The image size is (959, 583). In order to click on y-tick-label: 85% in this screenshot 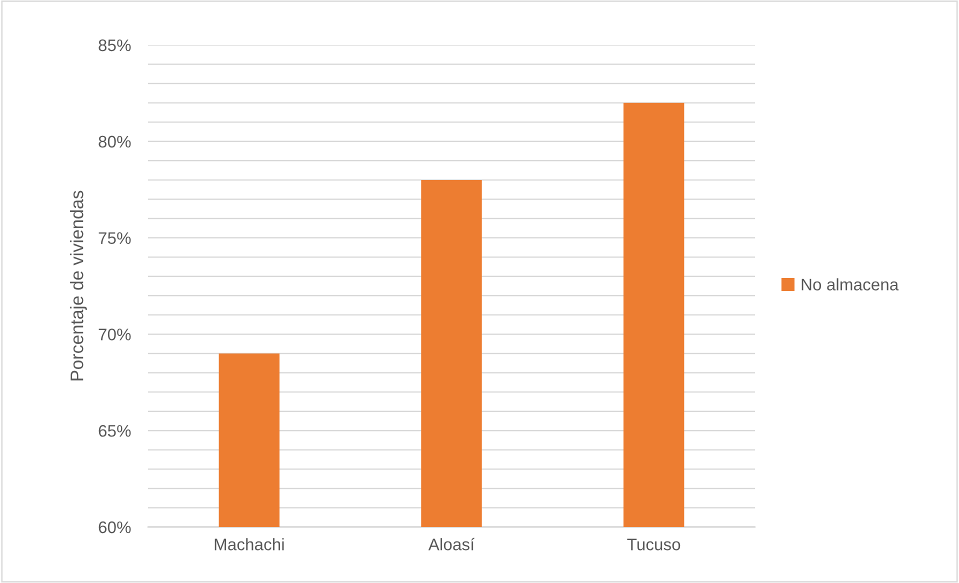, I will do `click(114, 45)`.